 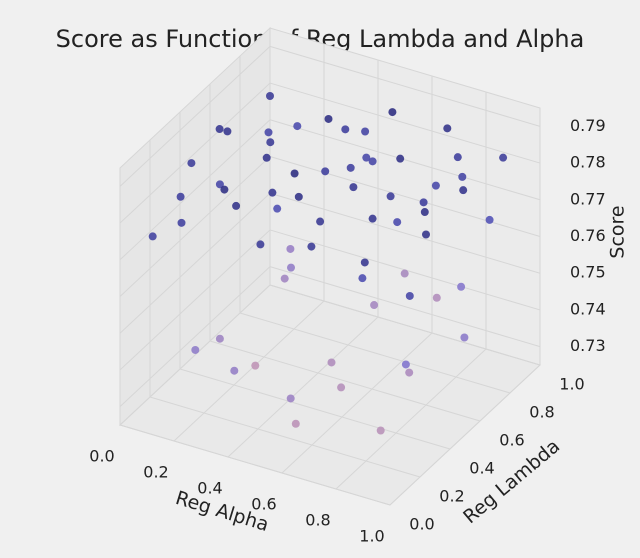 What do you see at coordinates (209, 488) in the screenshot?
I see `x-tick-label: 0.4` at bounding box center [209, 488].